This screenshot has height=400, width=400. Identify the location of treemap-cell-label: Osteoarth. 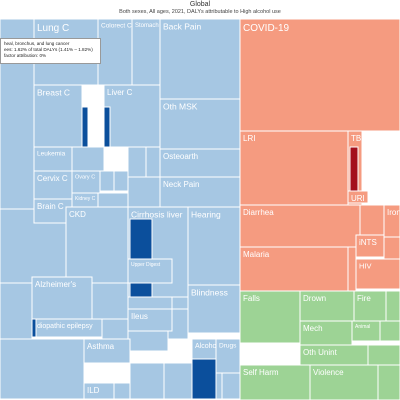
(180, 156).